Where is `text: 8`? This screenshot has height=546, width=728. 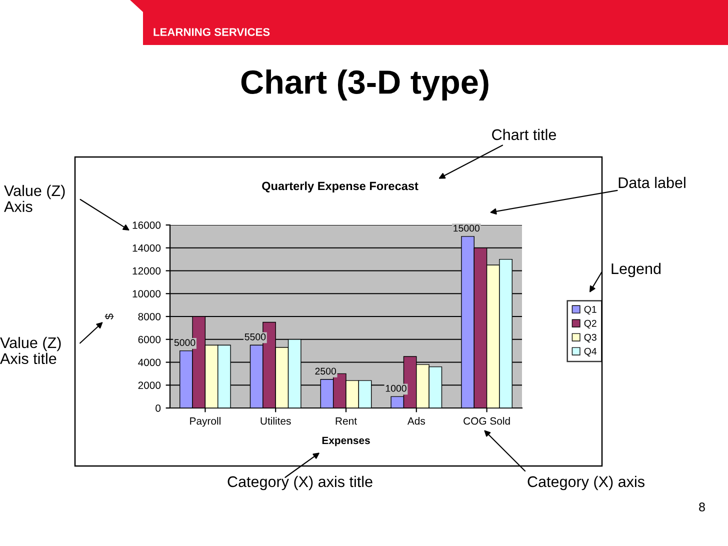
text: 8 is located at coordinates (702, 507).